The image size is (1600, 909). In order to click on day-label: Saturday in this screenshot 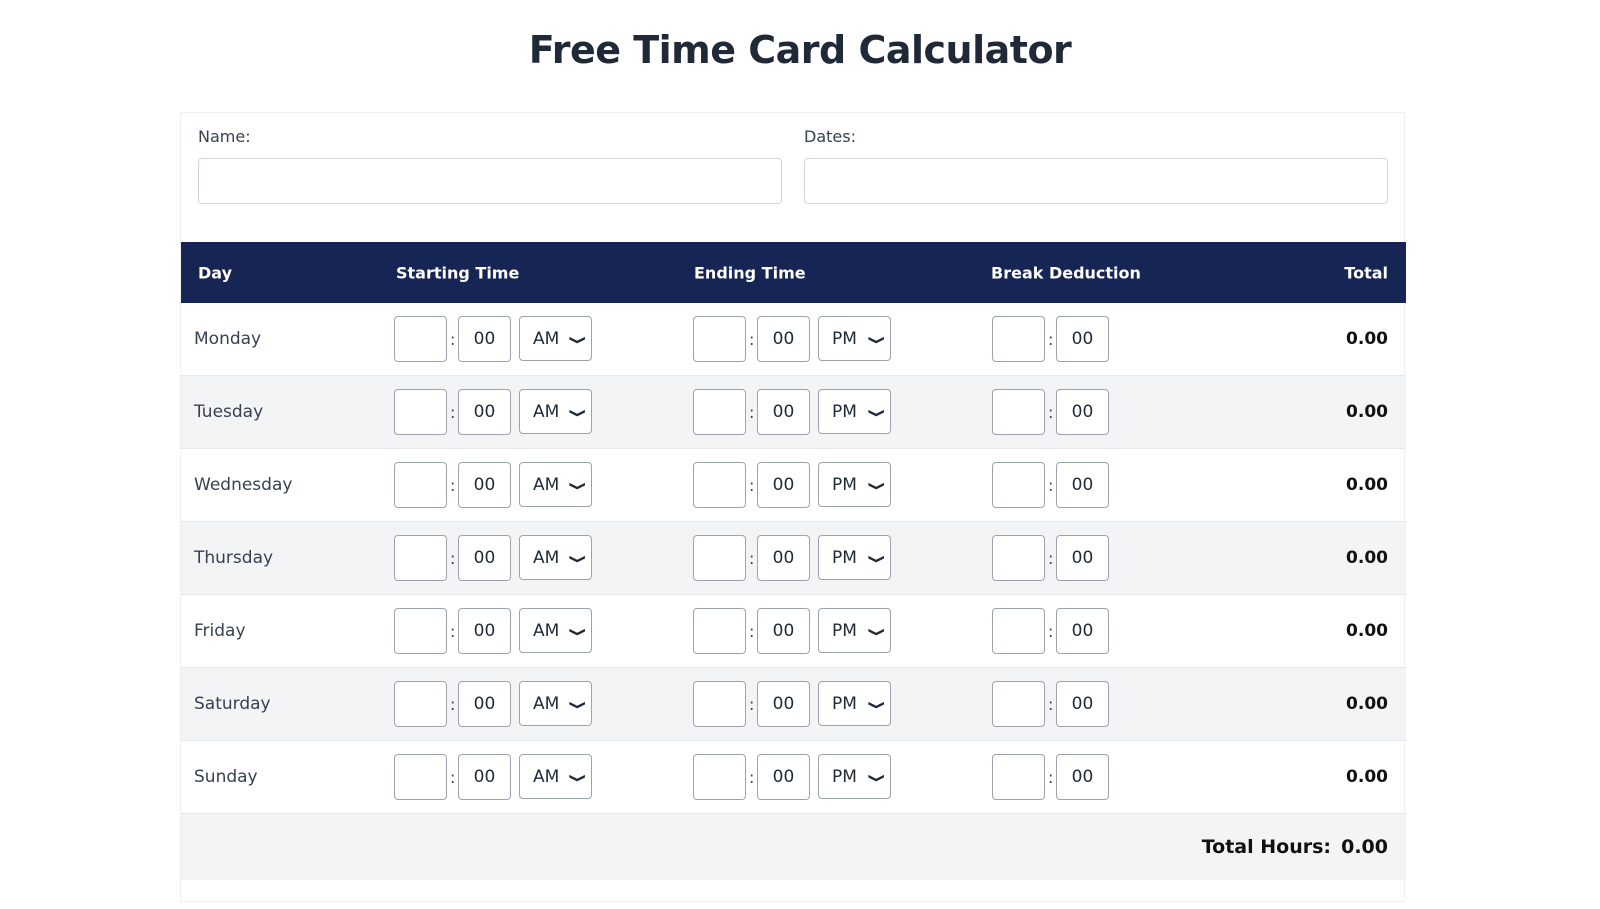, I will do `click(232, 704)`.